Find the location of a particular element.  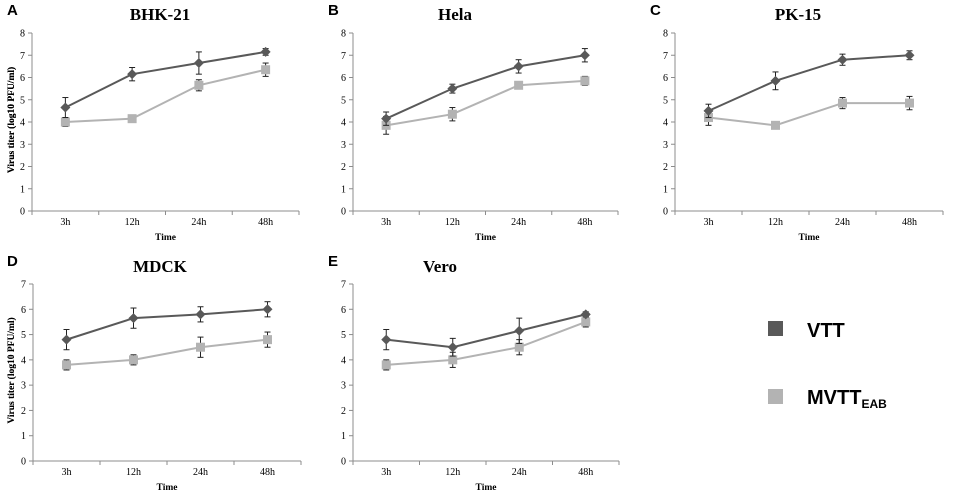

chart-title: Hela is located at coordinates (455, 14).